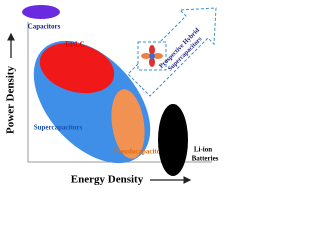 The height and width of the screenshot is (240, 320). I want to click on y-axis-label: Power Density, so click(11, 100).